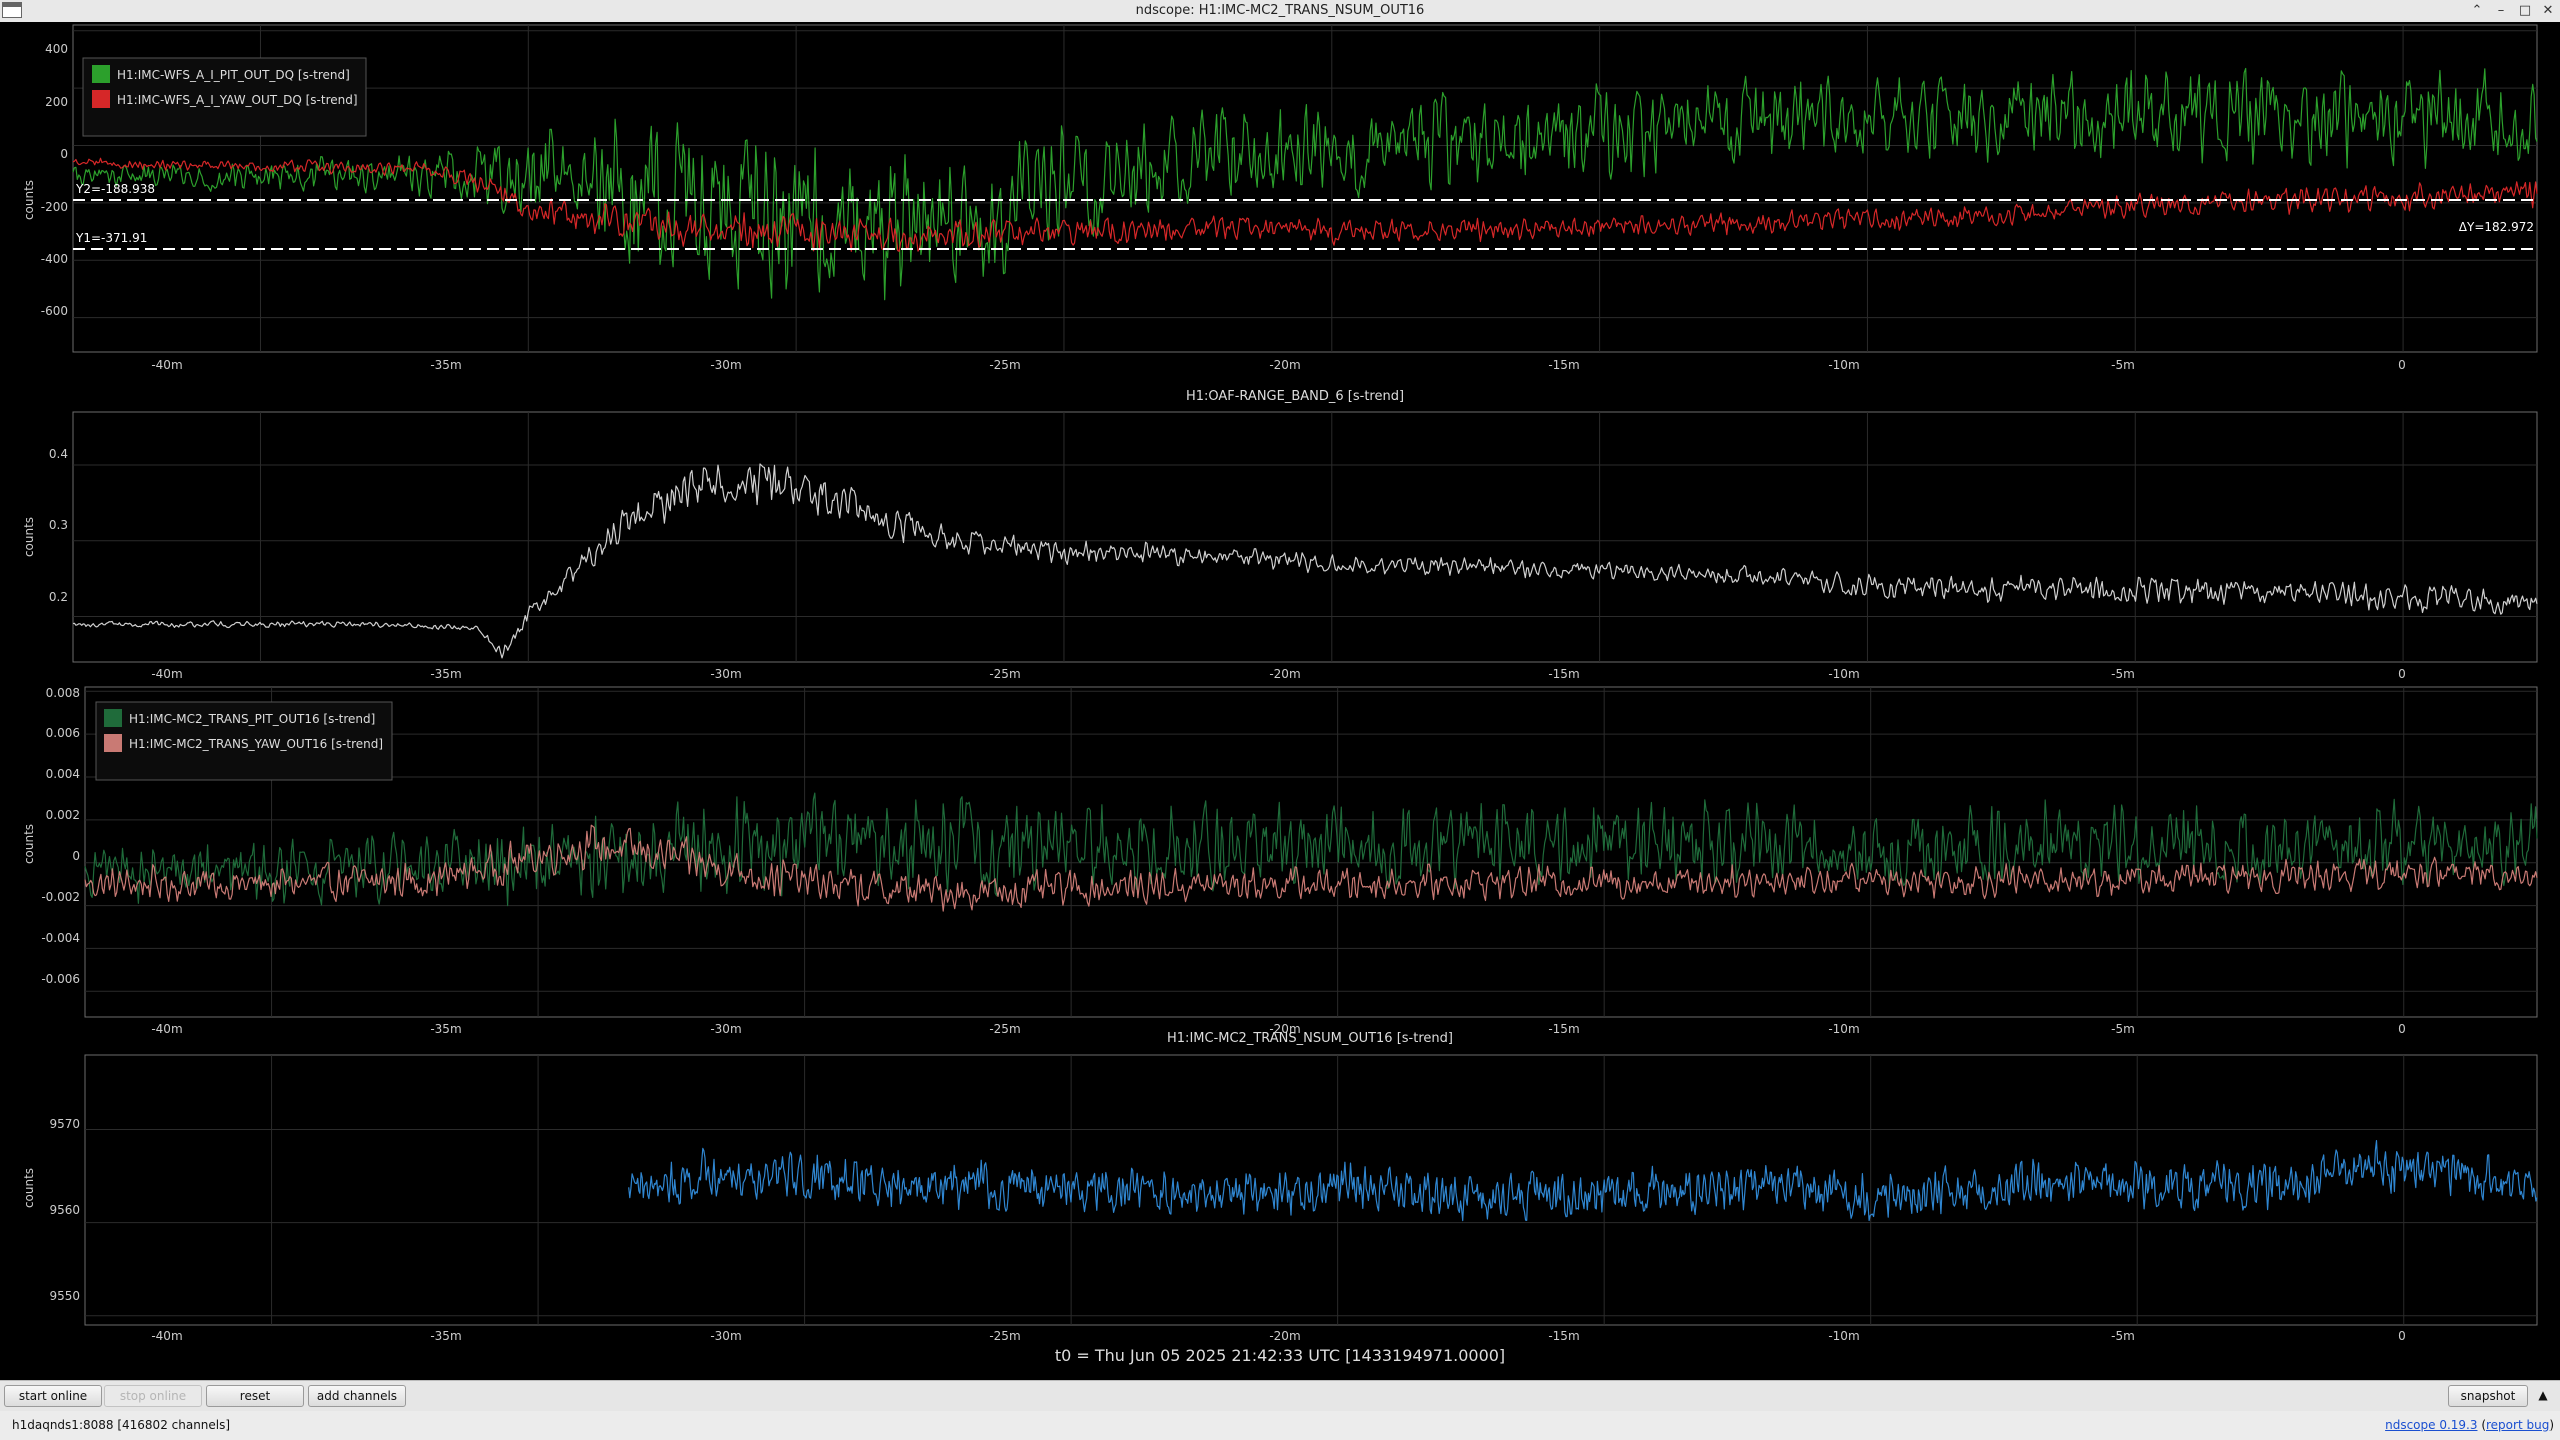 The width and height of the screenshot is (2560, 1440). Describe the element at coordinates (29, 537) in the screenshot. I see `plot-2-ylabel: counts` at that location.